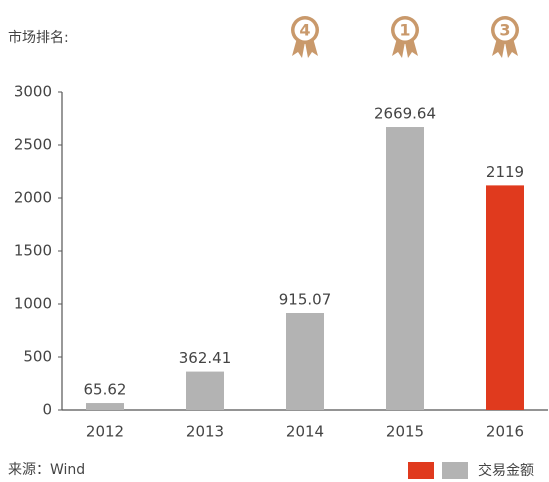 Image resolution: width=549 pixels, height=482 pixels. Describe the element at coordinates (506, 470) in the screenshot. I see `legend-label: 交易金额` at that location.